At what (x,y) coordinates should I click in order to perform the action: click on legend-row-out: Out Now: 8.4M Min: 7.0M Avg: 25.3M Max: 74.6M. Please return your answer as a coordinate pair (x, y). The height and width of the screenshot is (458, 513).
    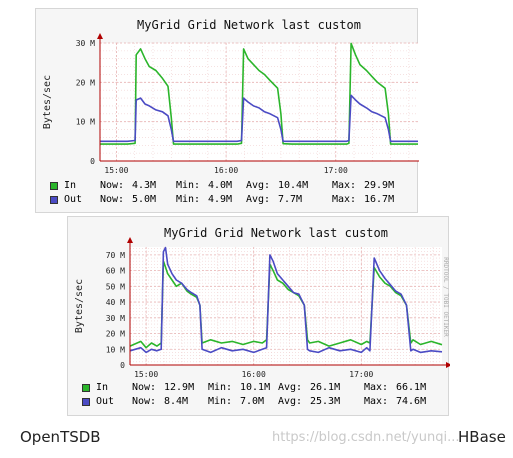
    Looking at the image, I should click on (264, 402).